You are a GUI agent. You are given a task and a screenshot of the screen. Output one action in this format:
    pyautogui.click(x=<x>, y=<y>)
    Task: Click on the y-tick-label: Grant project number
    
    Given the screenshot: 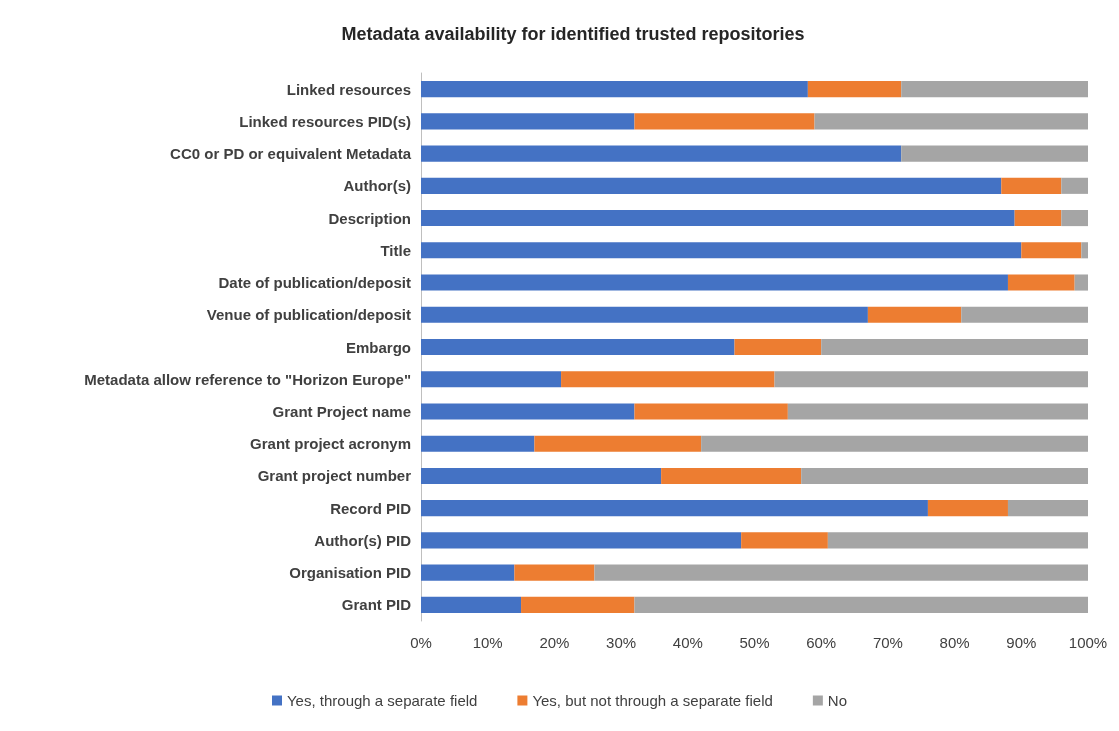 What is the action you would take?
    pyautogui.click(x=334, y=476)
    